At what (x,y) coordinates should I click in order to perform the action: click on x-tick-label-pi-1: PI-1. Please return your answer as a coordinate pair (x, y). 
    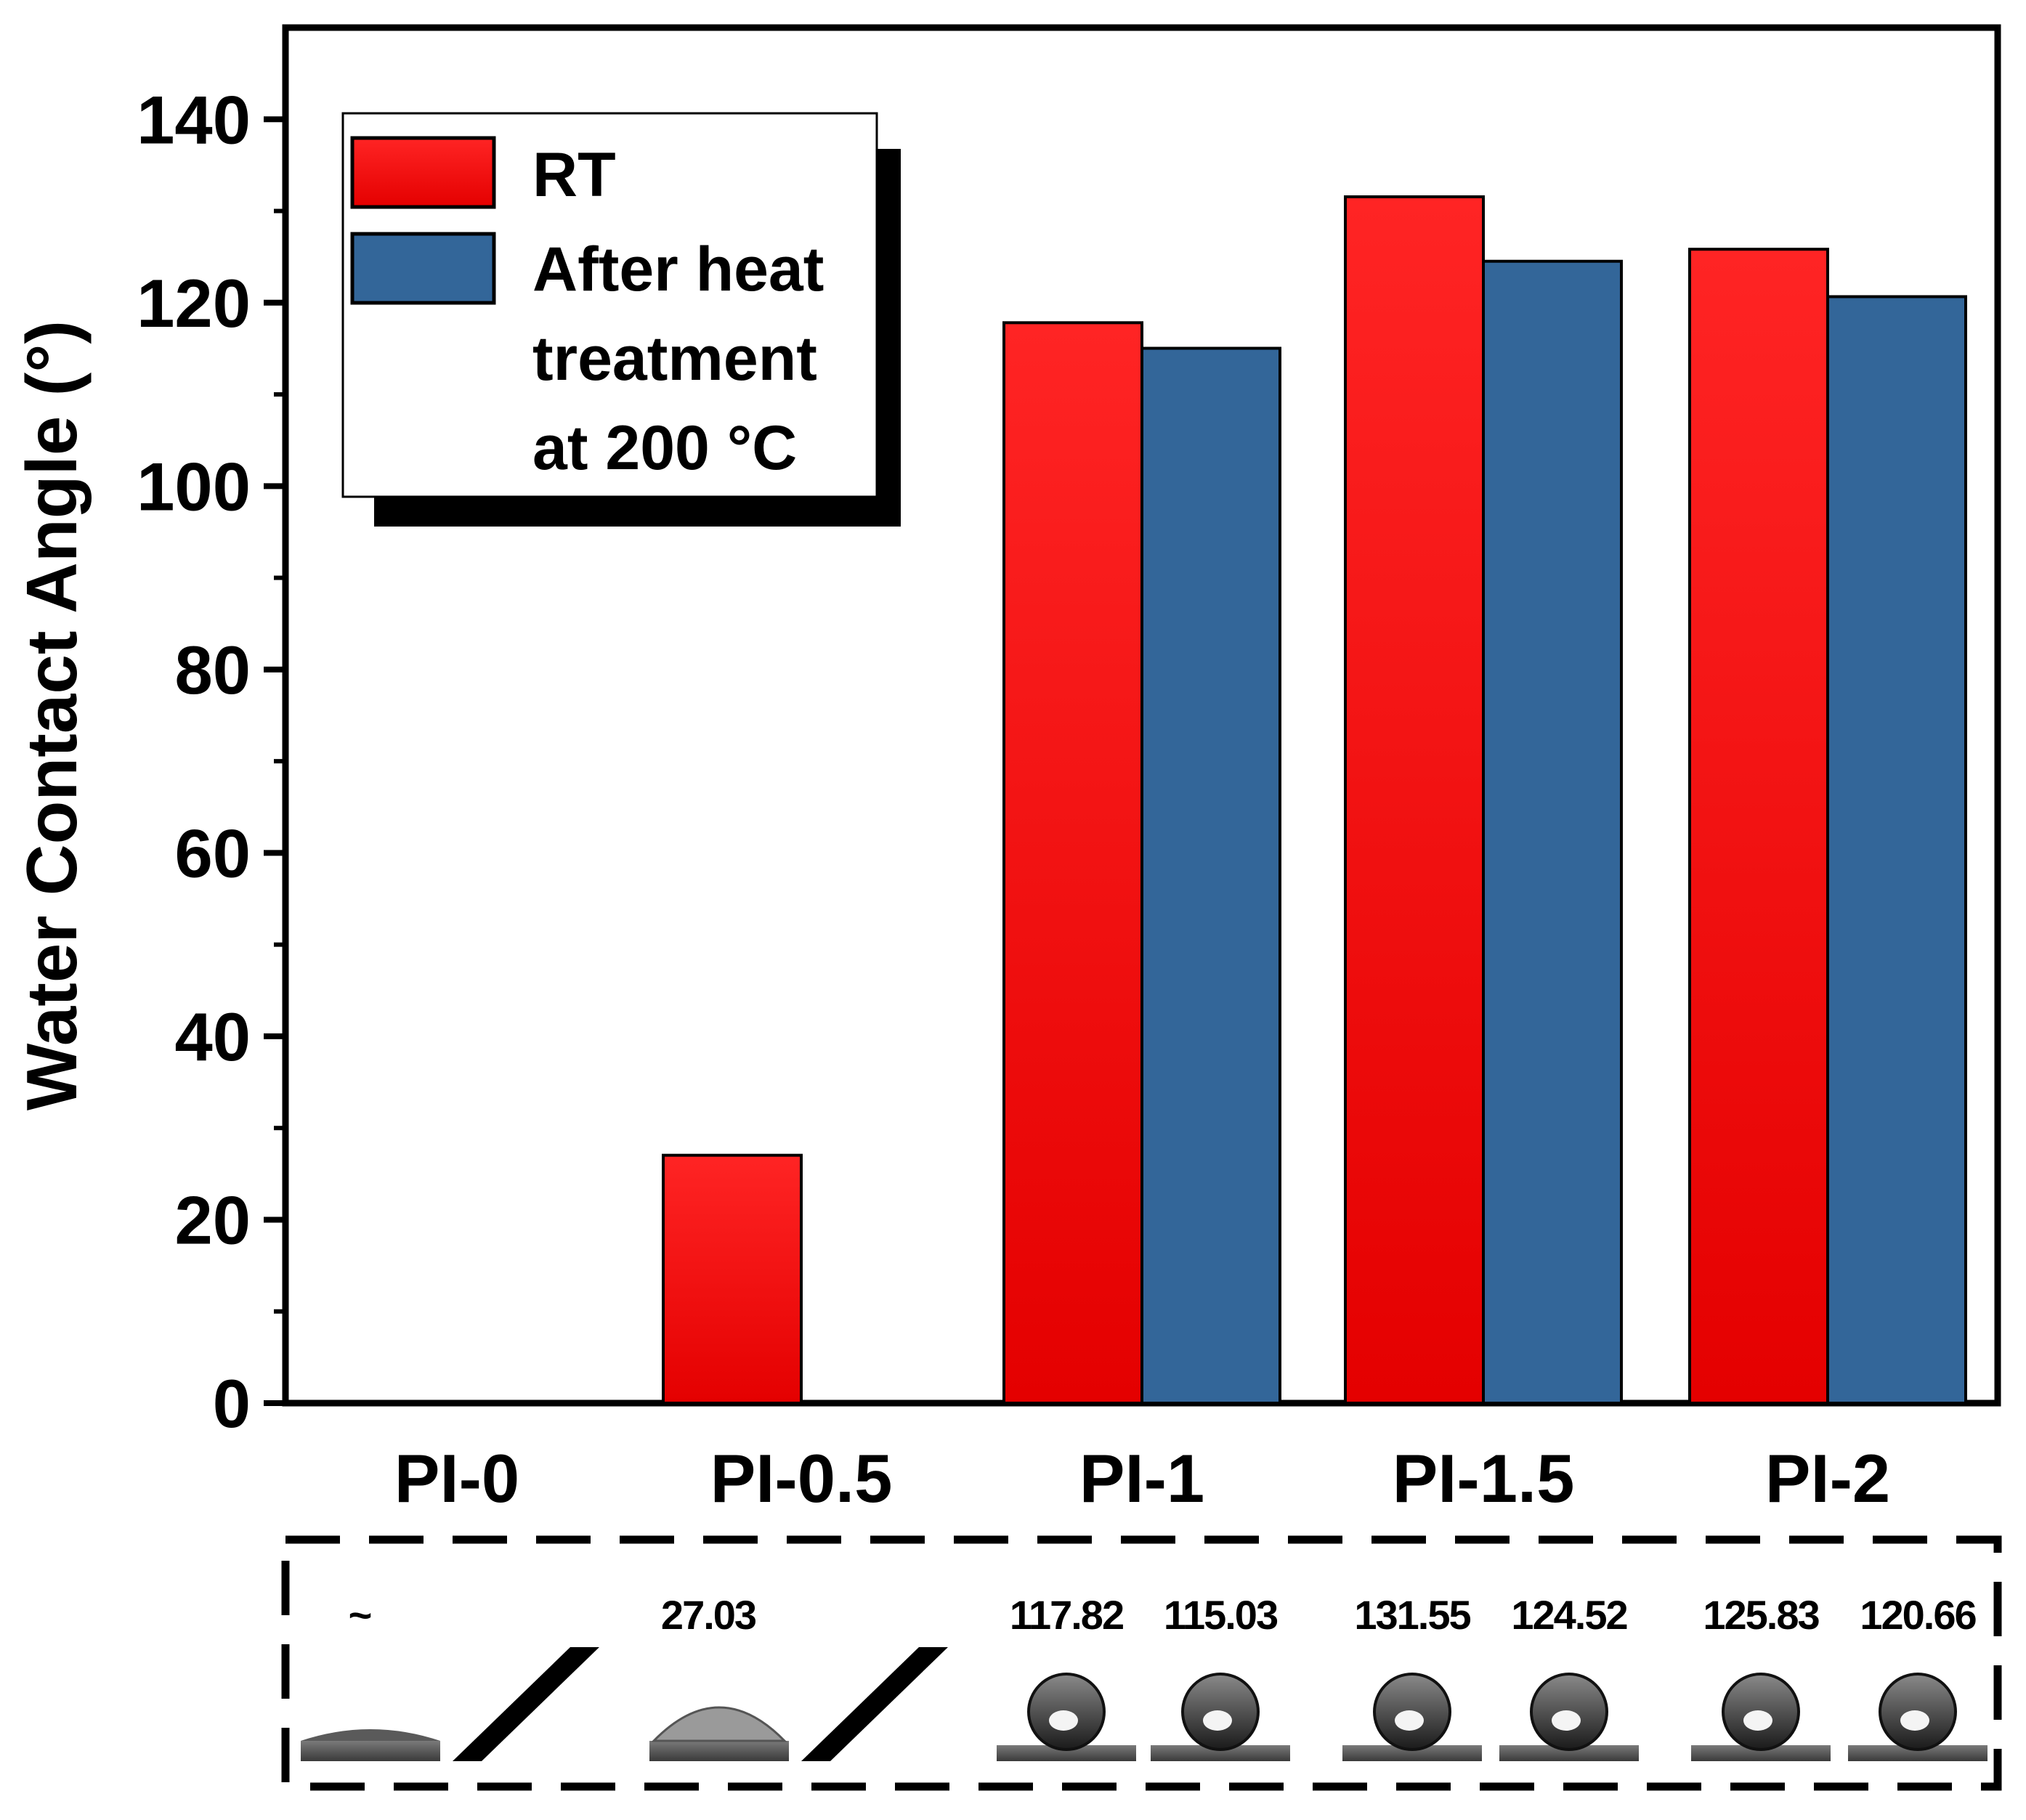
    Looking at the image, I should click on (1142, 1478).